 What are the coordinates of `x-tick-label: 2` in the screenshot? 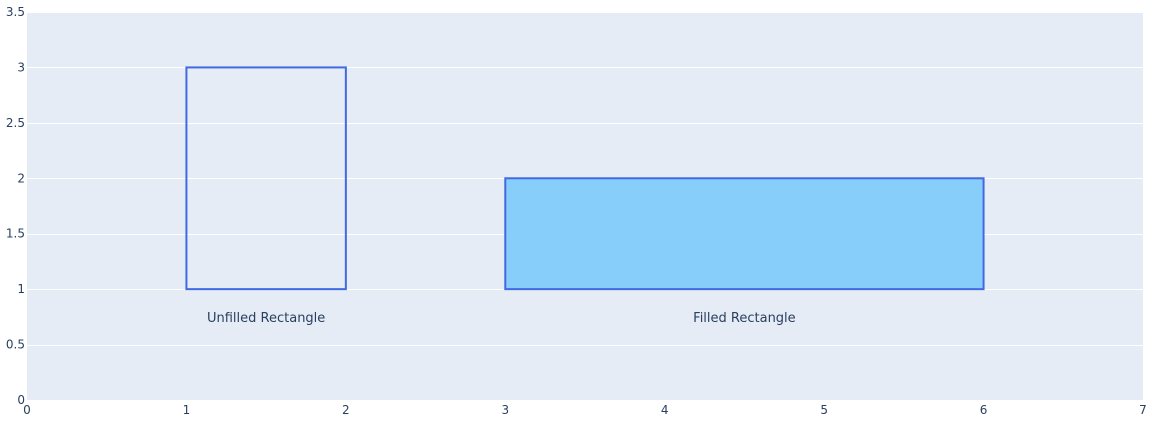 It's located at (346, 410).